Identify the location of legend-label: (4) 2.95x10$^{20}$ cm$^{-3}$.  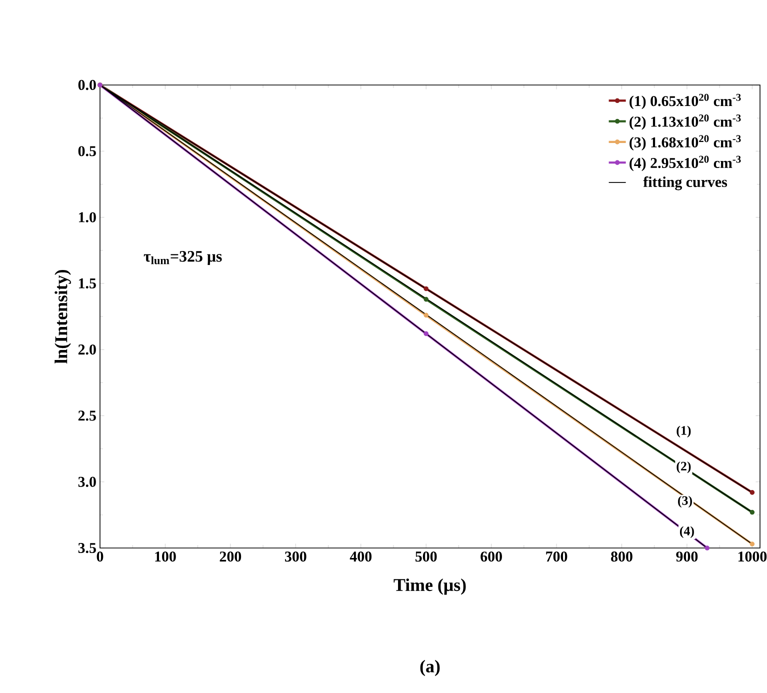
(685, 164).